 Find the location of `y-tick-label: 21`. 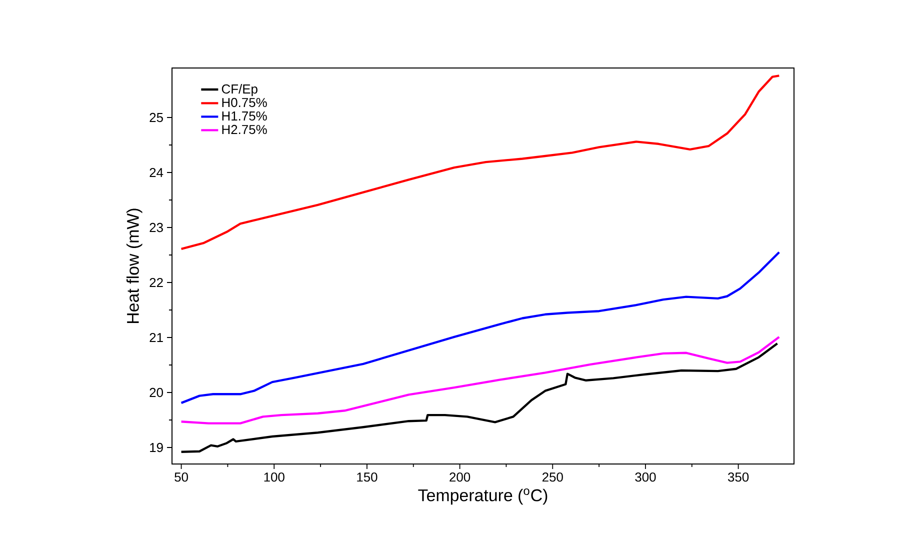

y-tick-label: 21 is located at coordinates (156, 337).